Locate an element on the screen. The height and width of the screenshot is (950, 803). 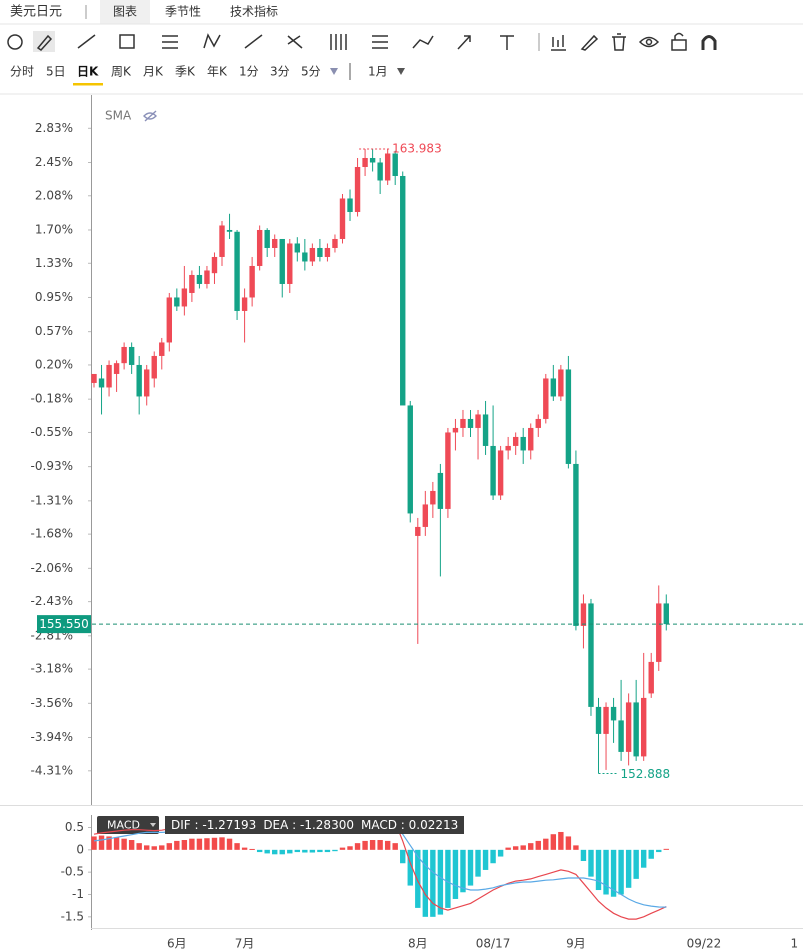
period: 日K is located at coordinates (88, 72).